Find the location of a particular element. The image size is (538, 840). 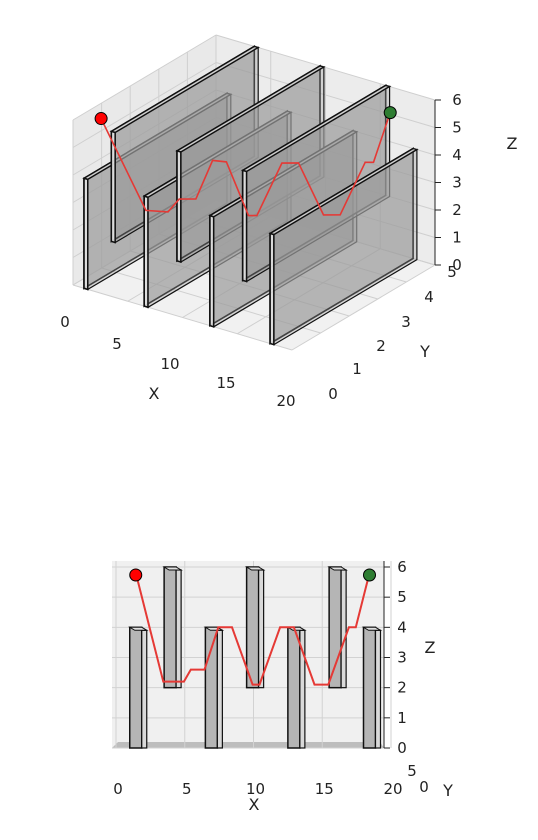

wall-7-top is located at coordinates (372, 628).